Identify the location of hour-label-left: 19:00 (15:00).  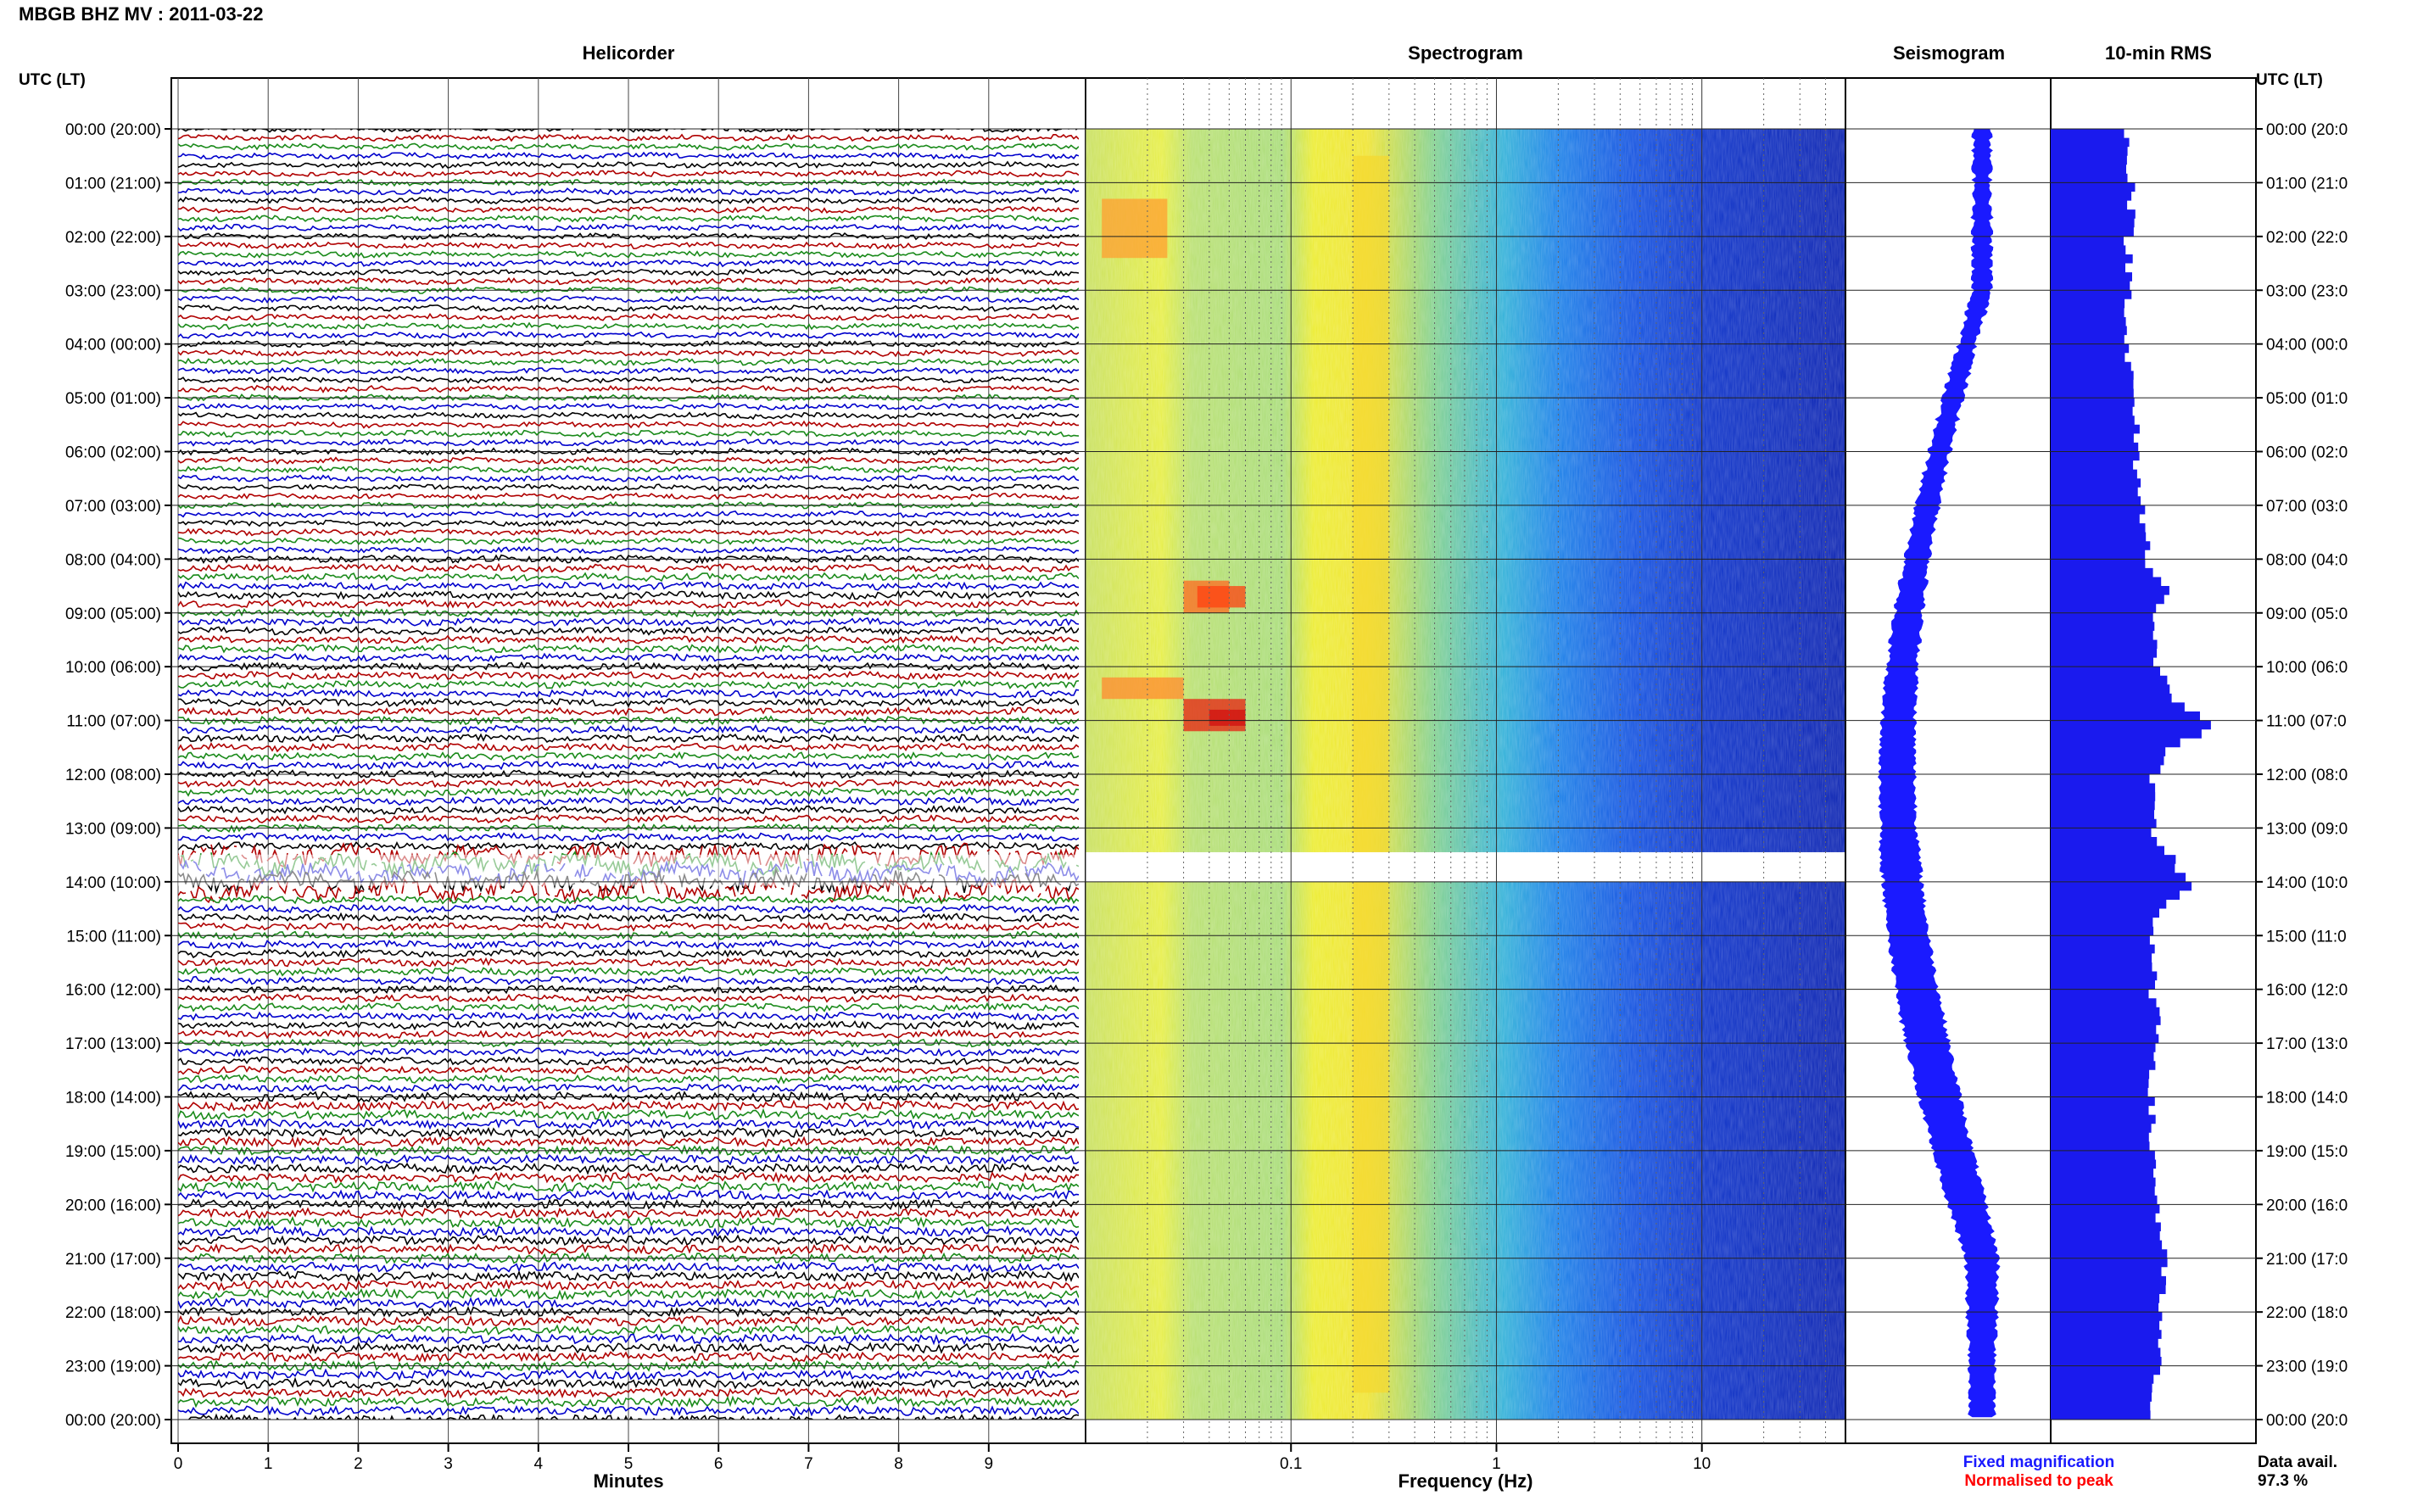
(113, 1152).